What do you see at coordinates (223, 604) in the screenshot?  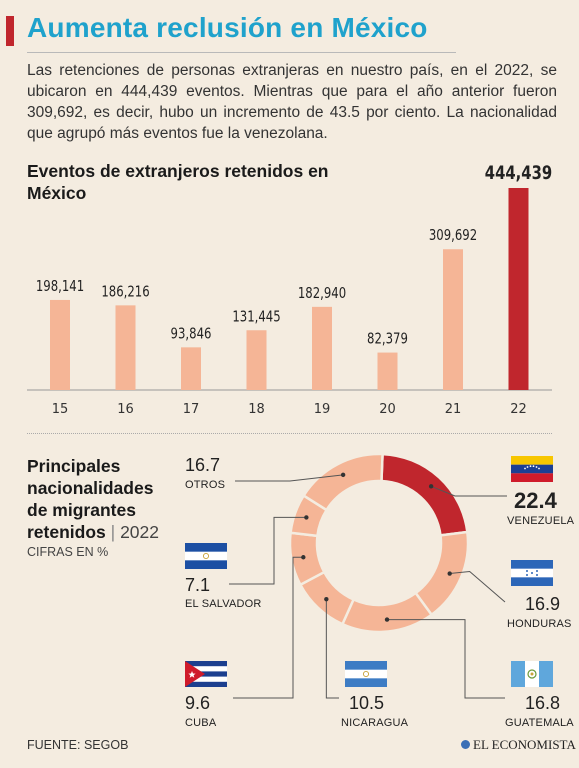 I see `el-salvador-label: EL SALVADOR` at bounding box center [223, 604].